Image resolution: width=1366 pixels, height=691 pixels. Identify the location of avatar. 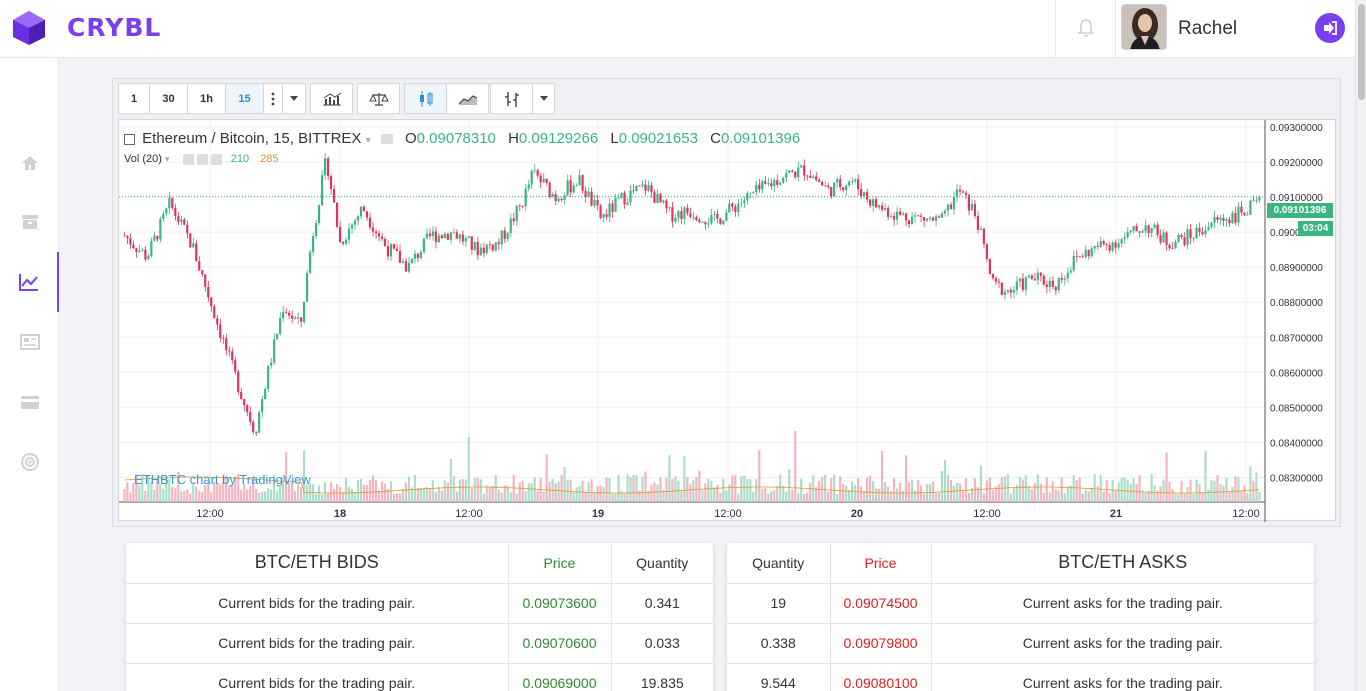
(1144, 27).